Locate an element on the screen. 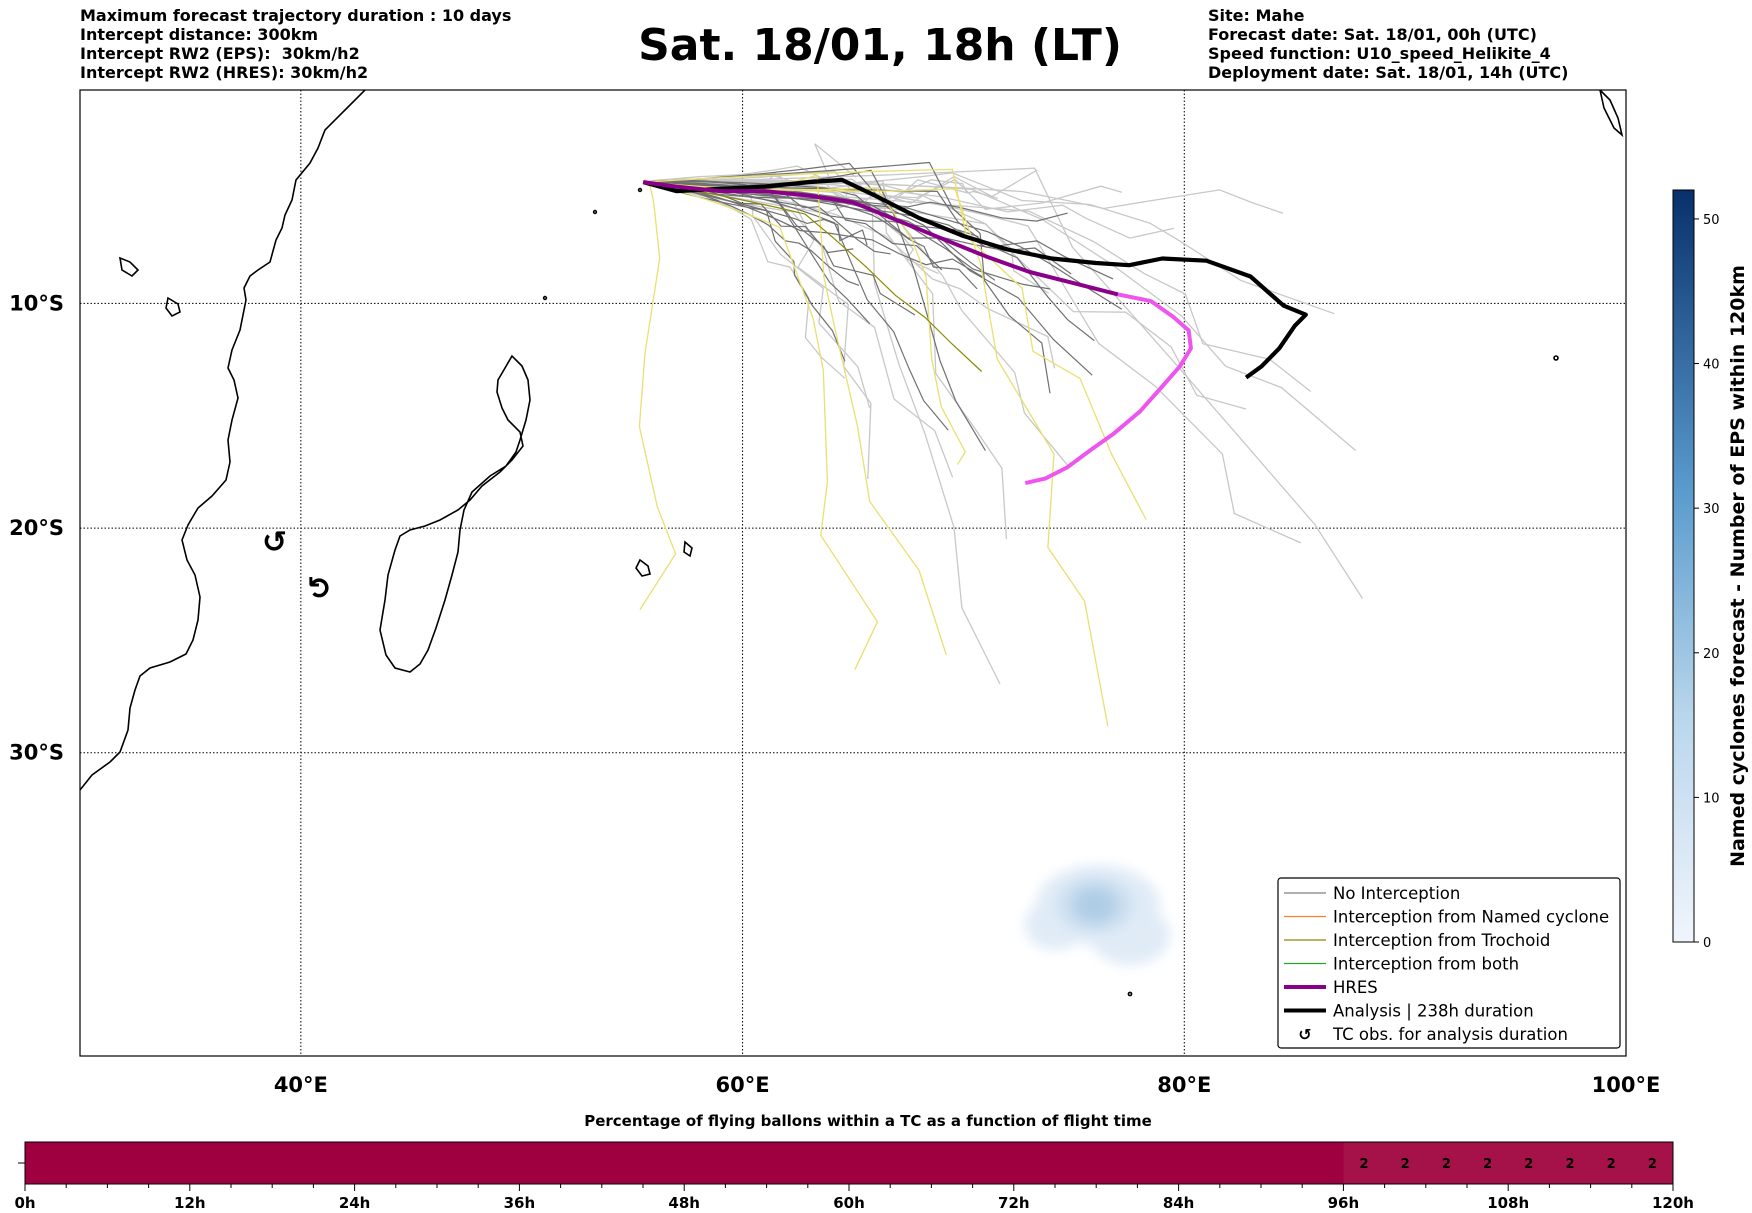  y-tick-label: 20°S is located at coordinates (36, 528).